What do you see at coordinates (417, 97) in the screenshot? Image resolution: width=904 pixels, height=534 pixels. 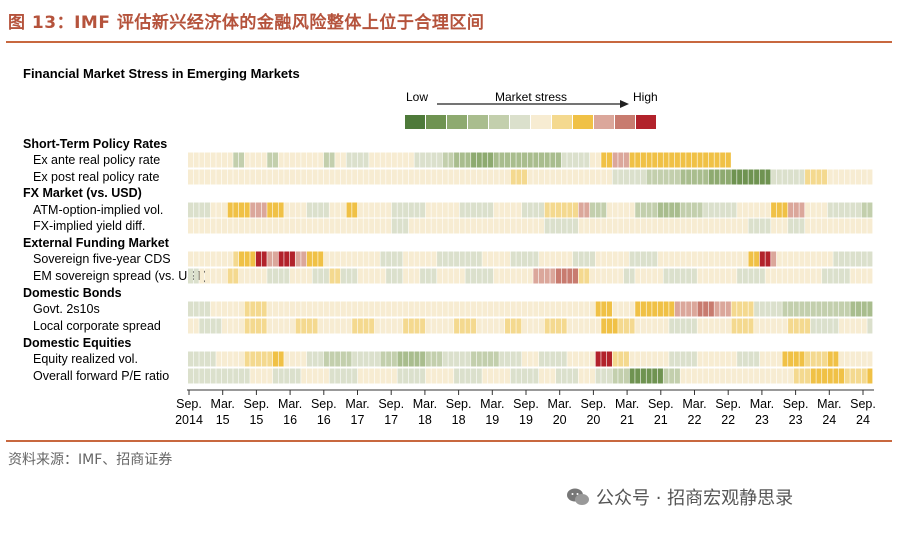 I see `legend-low-label: Low` at bounding box center [417, 97].